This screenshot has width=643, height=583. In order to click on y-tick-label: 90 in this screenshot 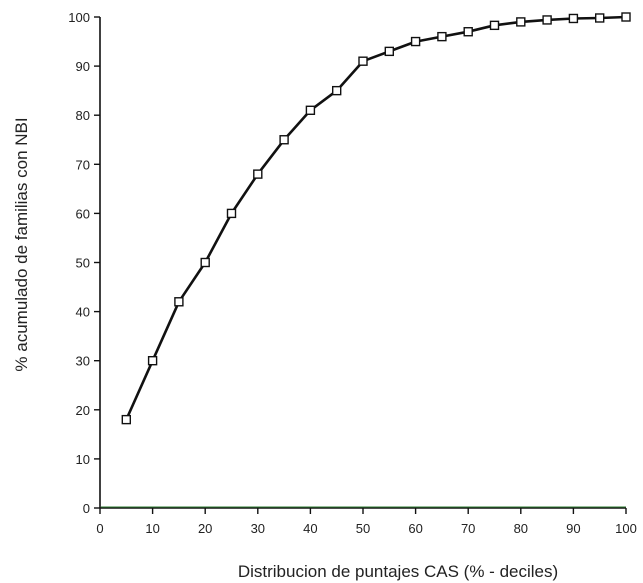, I will do `click(83, 66)`.